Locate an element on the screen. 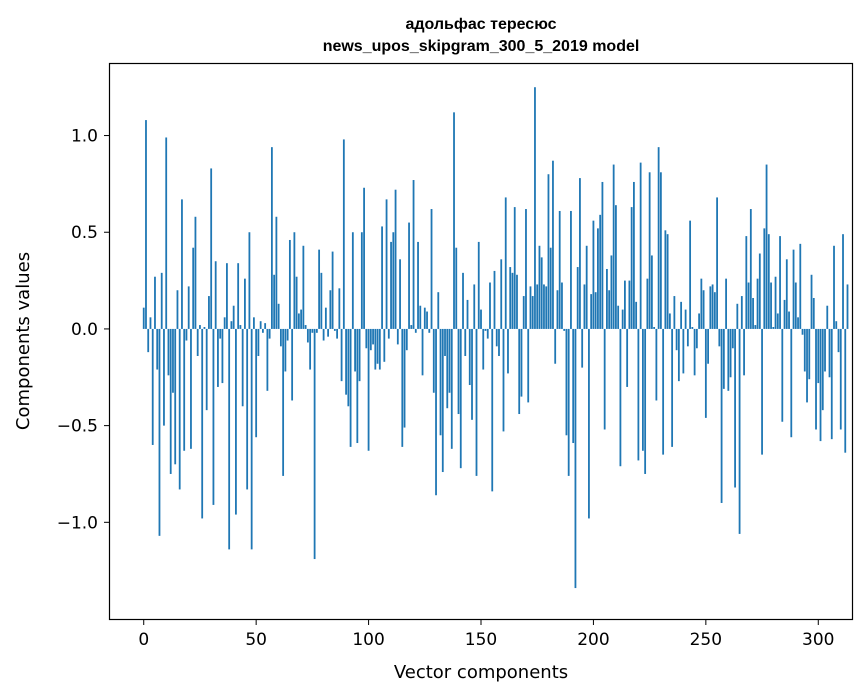  x-axis-label: Vector components is located at coordinates (481, 672).